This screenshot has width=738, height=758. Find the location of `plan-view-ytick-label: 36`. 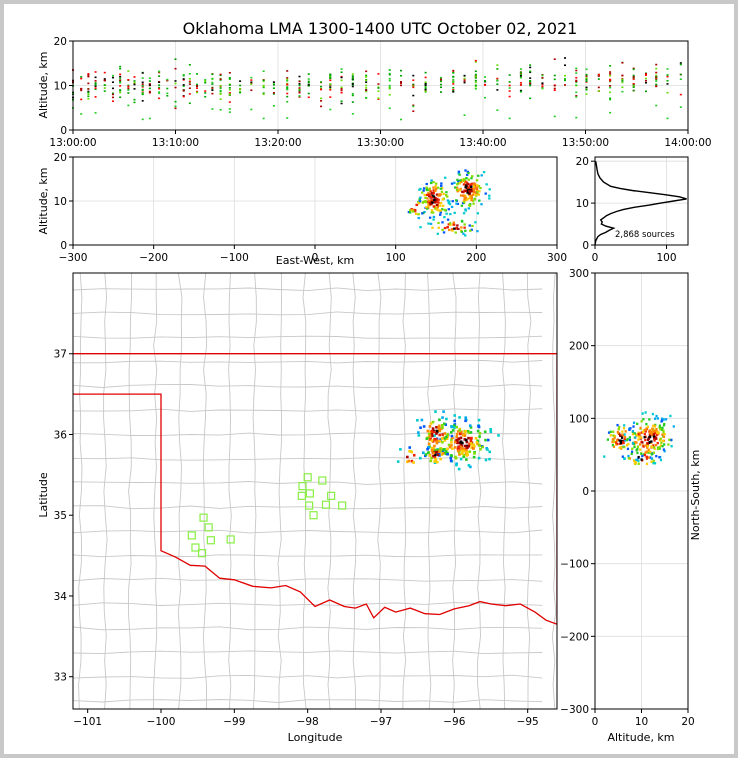

plan-view-ytick-label: 36 is located at coordinates (61, 435).